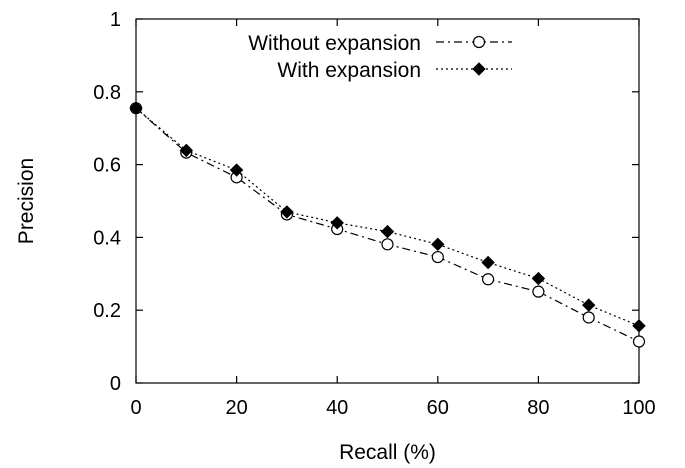  I want to click on legend-label-without-expansion: Without expansion, so click(334, 43).